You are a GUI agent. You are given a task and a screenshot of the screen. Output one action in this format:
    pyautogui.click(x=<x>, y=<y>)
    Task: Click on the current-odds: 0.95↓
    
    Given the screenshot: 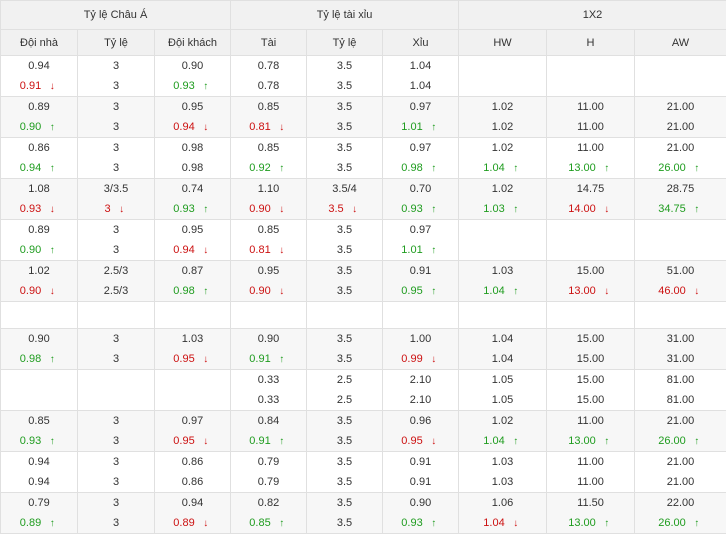 What is the action you would take?
    pyautogui.click(x=192, y=359)
    